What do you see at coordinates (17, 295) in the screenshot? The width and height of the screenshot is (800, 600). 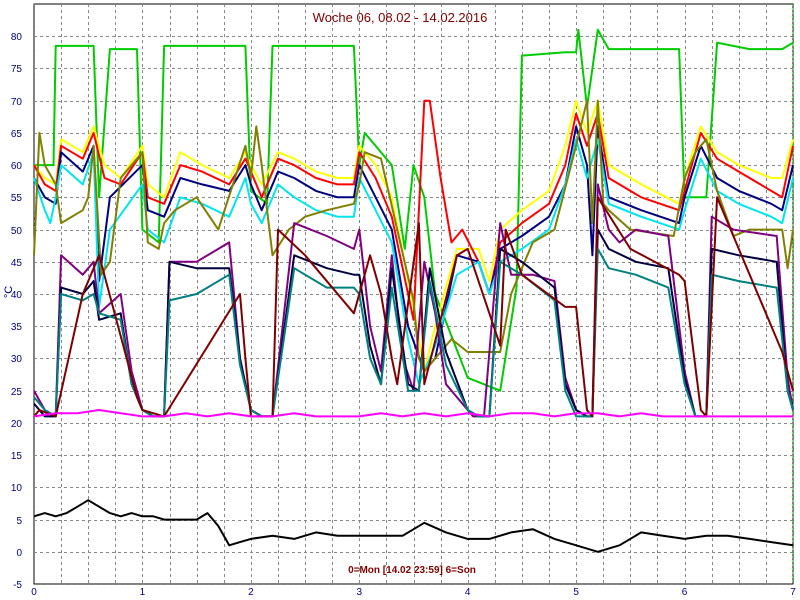 I see `y-tick-label: 40` at bounding box center [17, 295].